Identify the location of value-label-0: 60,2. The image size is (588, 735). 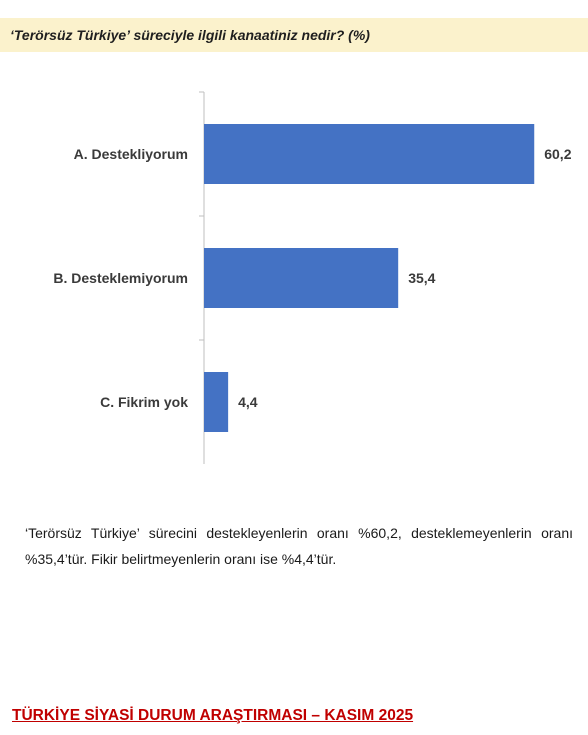
(557, 154).